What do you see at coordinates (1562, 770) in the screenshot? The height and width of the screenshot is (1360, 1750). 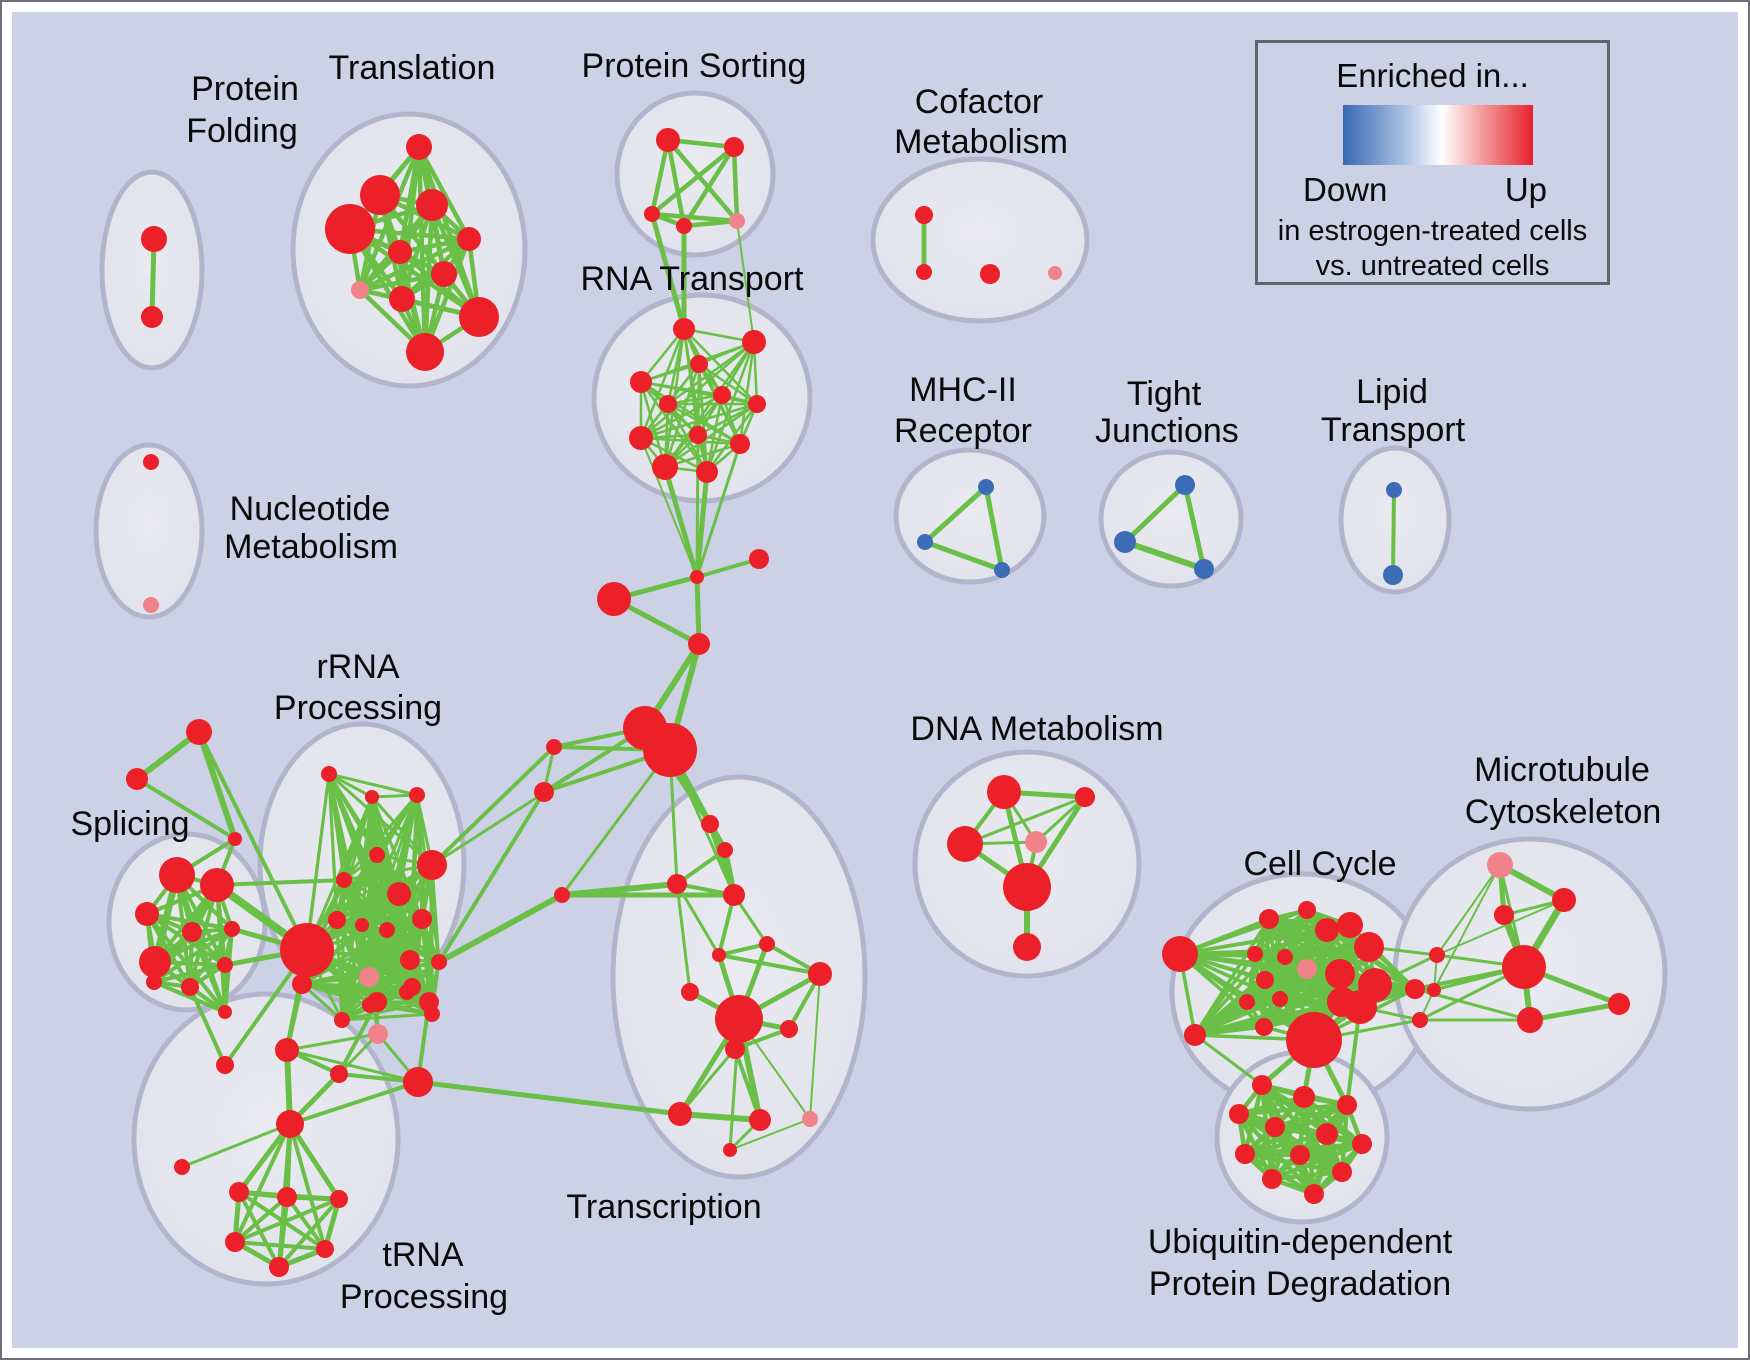 I see `cluster-label-microtubule-cytoskeleton: Microtubule` at bounding box center [1562, 770].